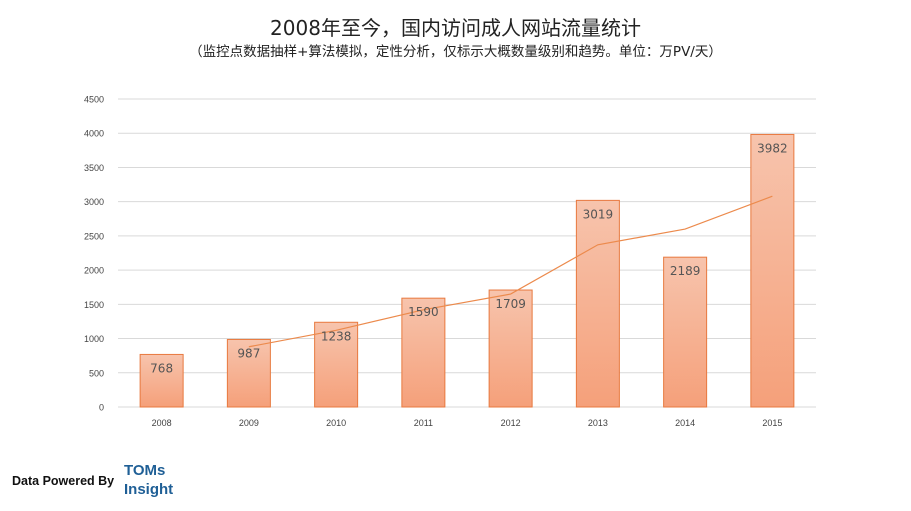 This screenshot has width=911, height=511. What do you see at coordinates (94, 305) in the screenshot?
I see `y-tick-label: 1500` at bounding box center [94, 305].